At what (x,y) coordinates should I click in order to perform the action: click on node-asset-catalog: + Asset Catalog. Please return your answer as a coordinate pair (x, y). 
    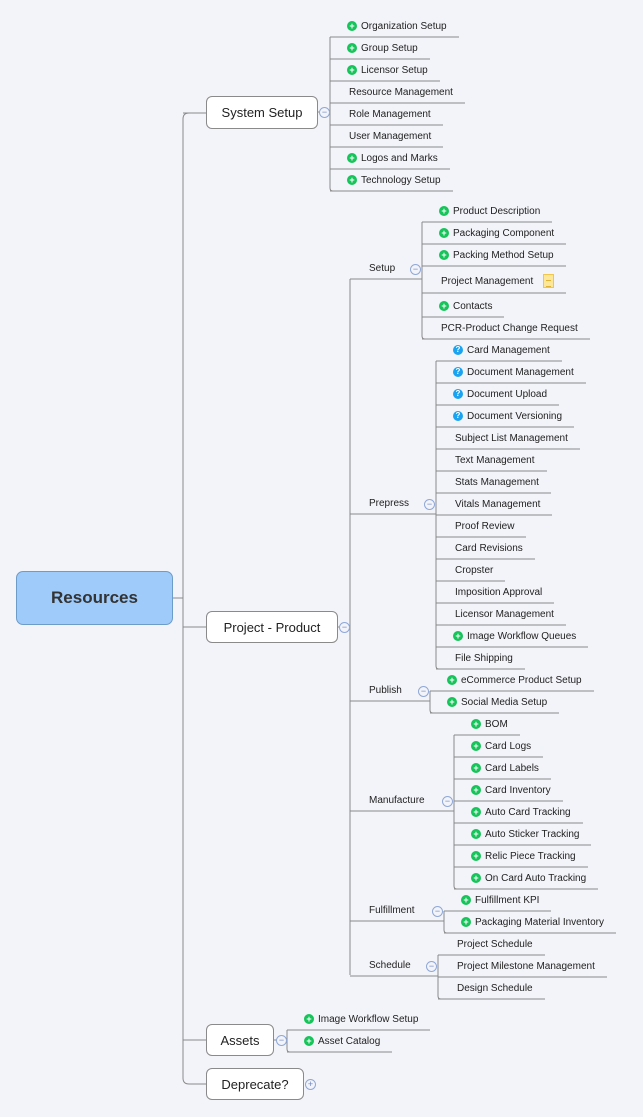
    Looking at the image, I should click on (342, 1041).